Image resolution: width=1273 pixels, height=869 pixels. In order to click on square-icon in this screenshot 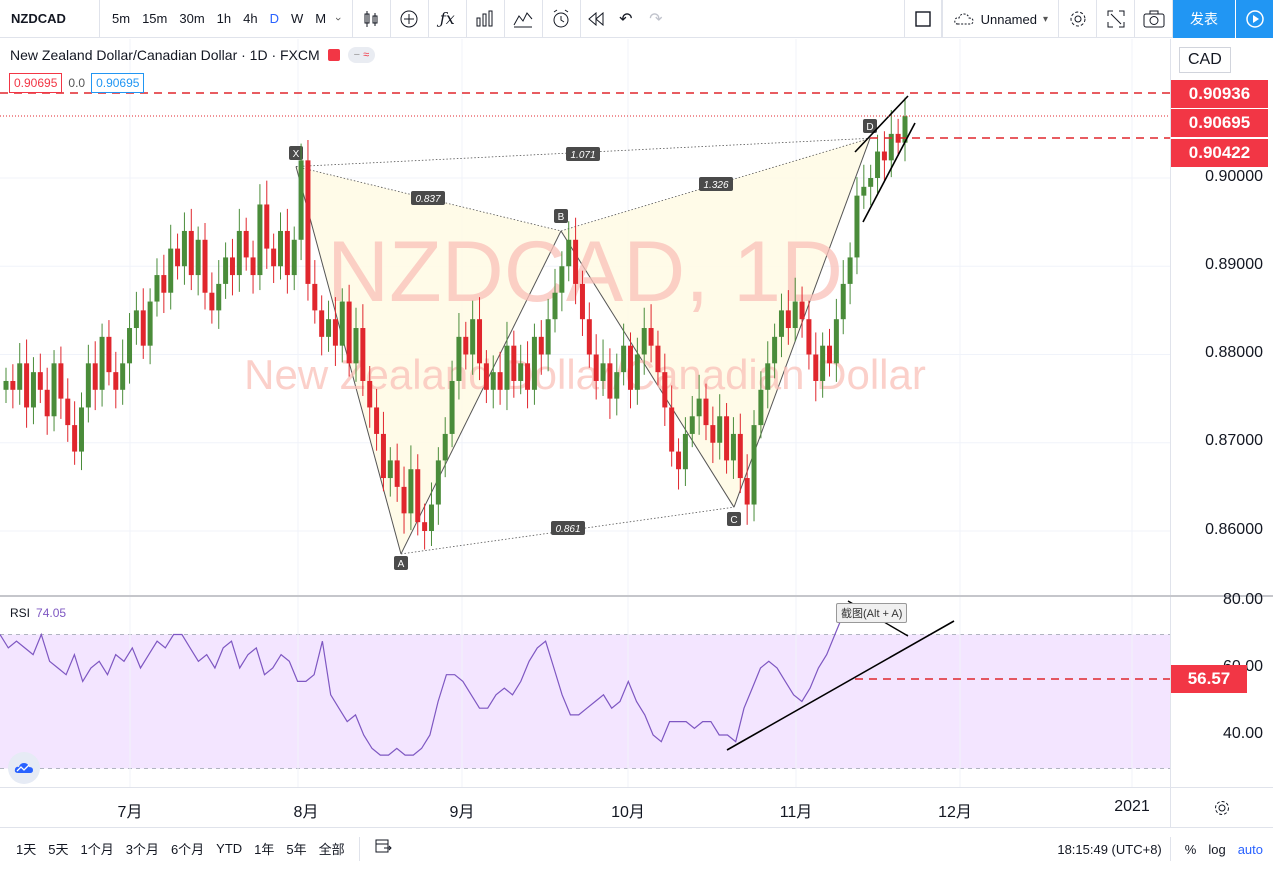, I will do `click(922, 19)`.